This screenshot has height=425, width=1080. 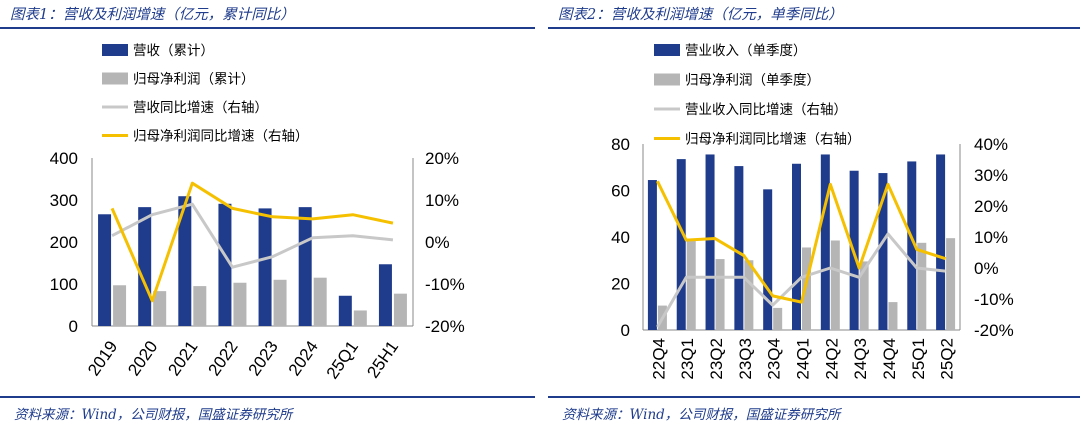 I want to click on legend-item: 营业收入（单季度）, so click(x=730, y=51).